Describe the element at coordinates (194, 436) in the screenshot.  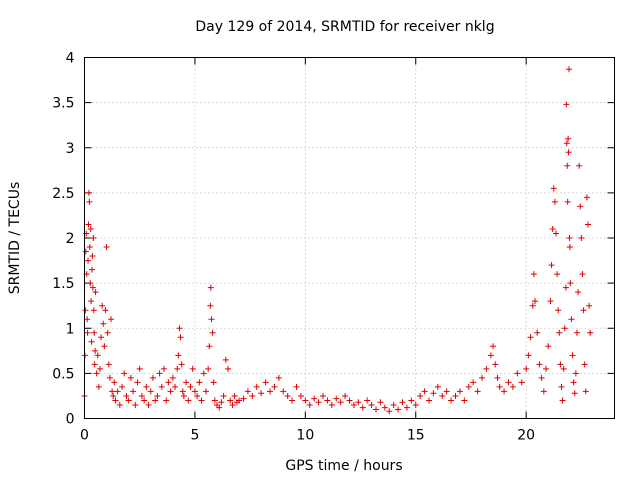
I see `x-tick-label: 5` at that location.